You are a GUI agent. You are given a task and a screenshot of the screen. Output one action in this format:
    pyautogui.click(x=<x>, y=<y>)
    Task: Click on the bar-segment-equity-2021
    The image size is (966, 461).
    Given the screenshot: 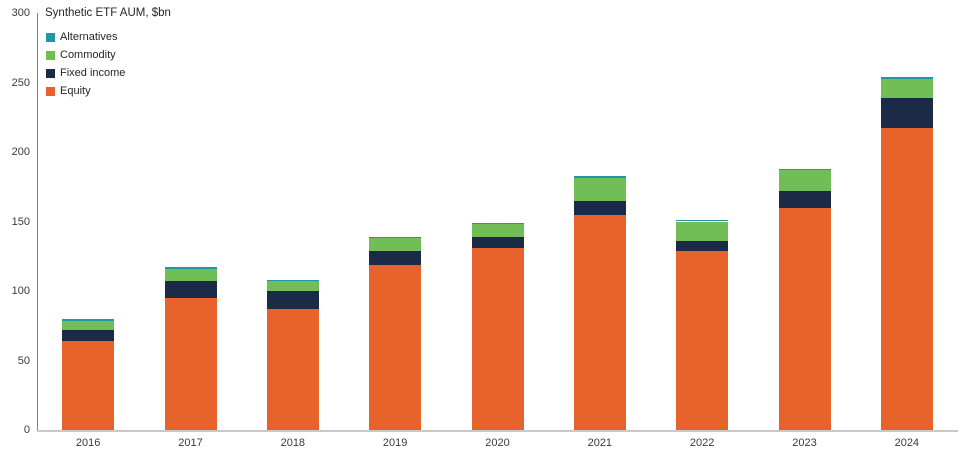 What is the action you would take?
    pyautogui.click(x=599, y=322)
    